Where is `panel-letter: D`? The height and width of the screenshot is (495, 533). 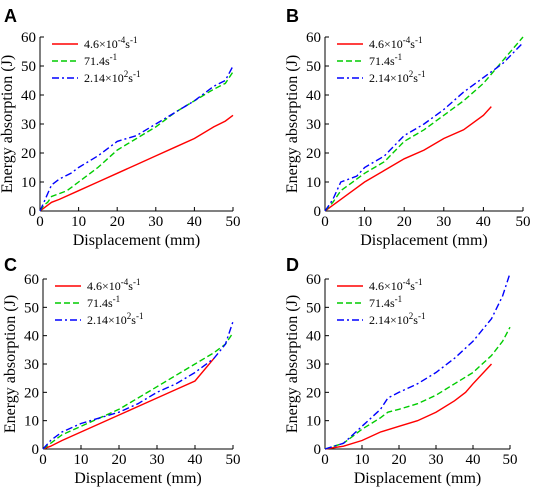 panel-letter: D is located at coordinates (292, 265).